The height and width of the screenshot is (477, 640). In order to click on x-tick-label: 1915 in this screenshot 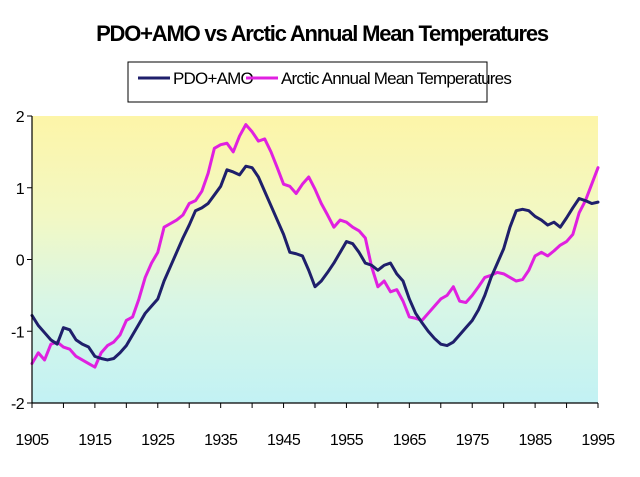, I will do `click(95, 440)`.